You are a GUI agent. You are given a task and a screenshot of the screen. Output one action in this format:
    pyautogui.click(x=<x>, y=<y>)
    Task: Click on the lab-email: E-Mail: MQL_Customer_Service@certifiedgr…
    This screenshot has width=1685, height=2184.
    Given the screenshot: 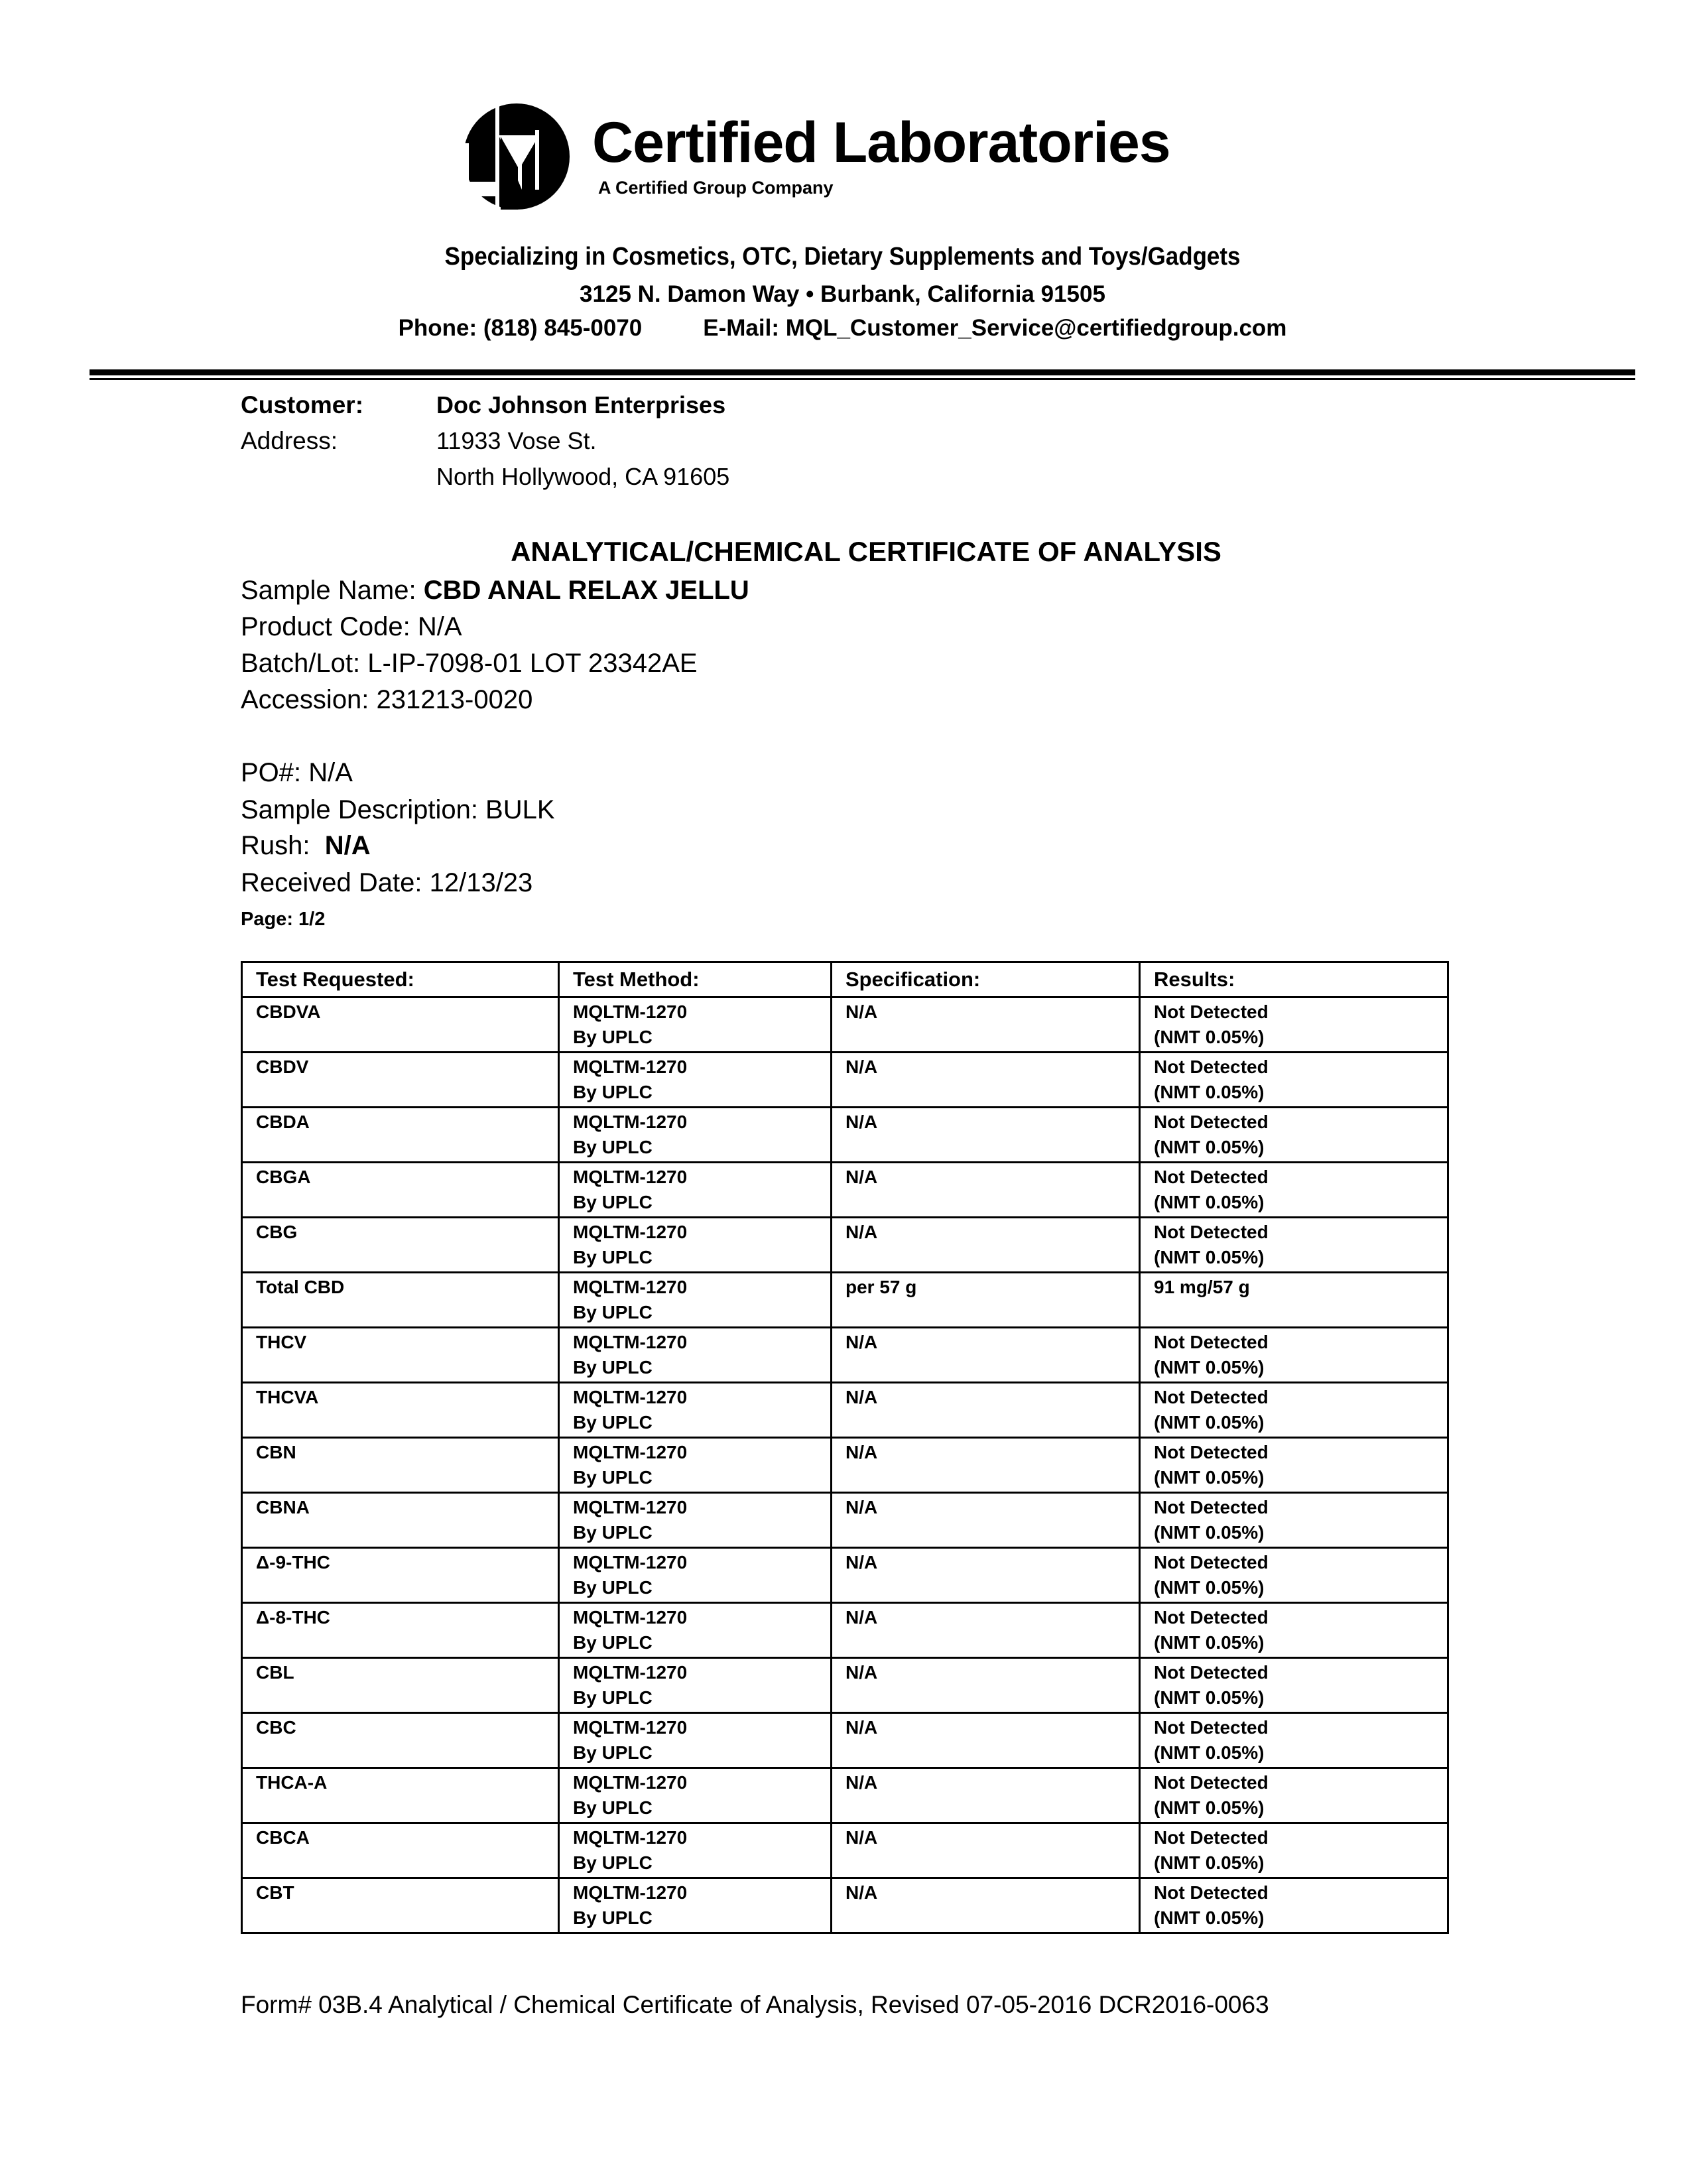 What is the action you would take?
    pyautogui.click(x=995, y=328)
    